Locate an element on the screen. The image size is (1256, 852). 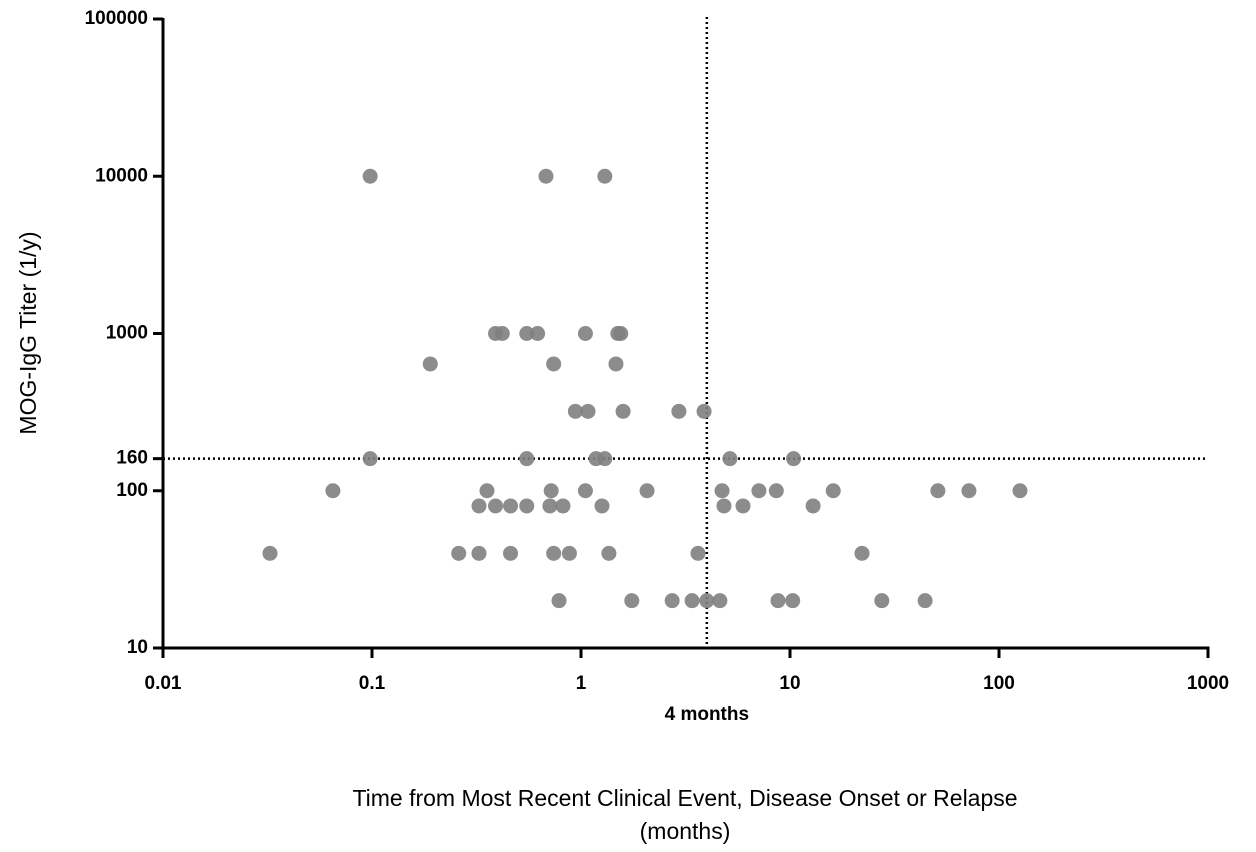
y-tick-label: 1000 is located at coordinates (127, 333).